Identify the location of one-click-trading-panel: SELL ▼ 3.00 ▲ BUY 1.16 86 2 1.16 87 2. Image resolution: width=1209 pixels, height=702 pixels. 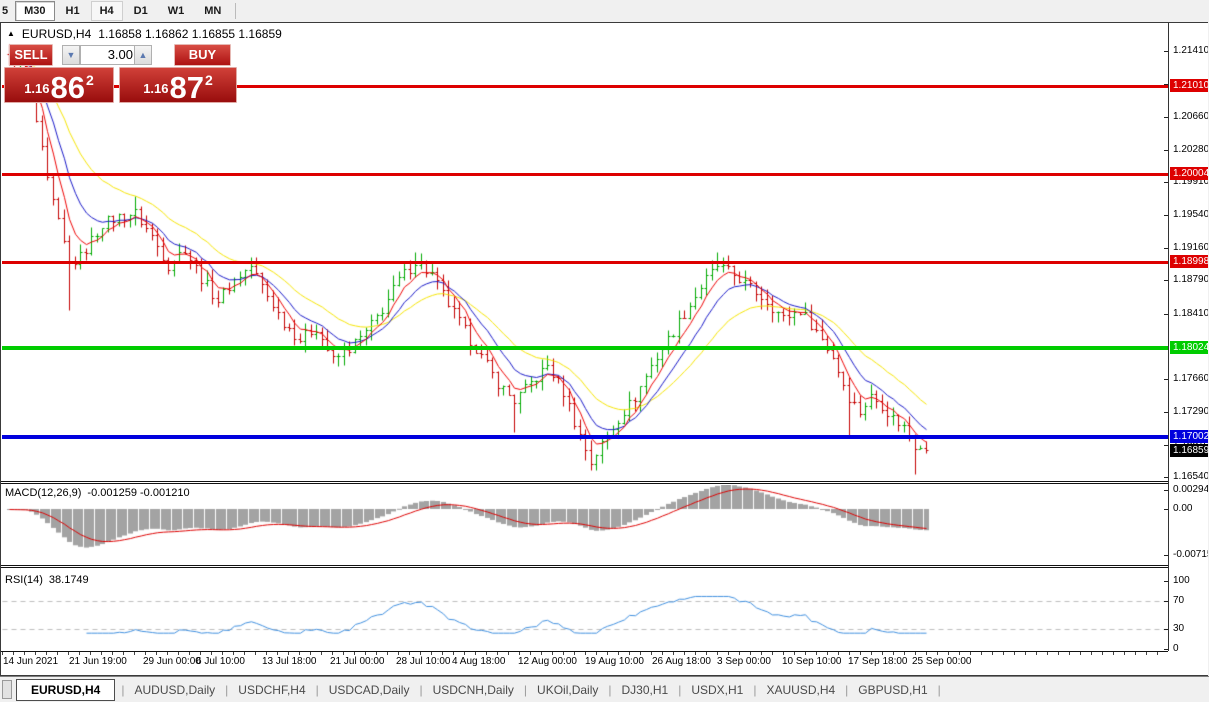
(120, 74).